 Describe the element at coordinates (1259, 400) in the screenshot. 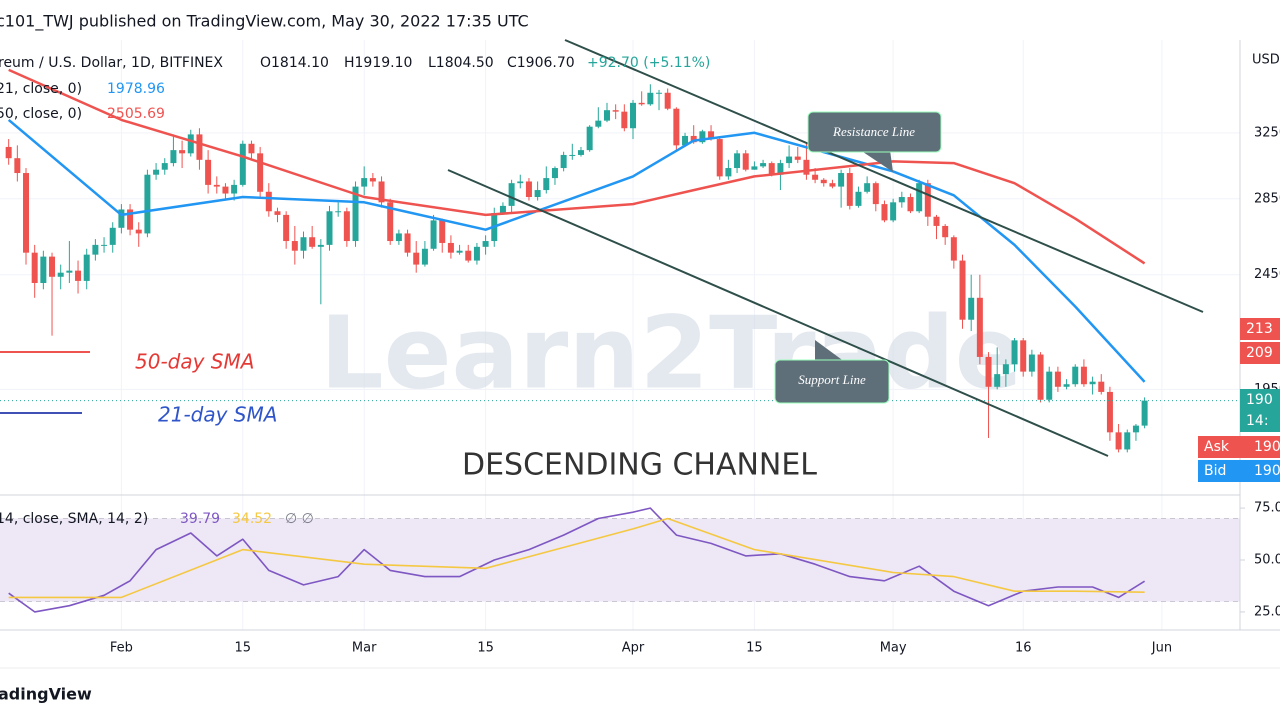

I see `price-tag-label: 190` at that location.